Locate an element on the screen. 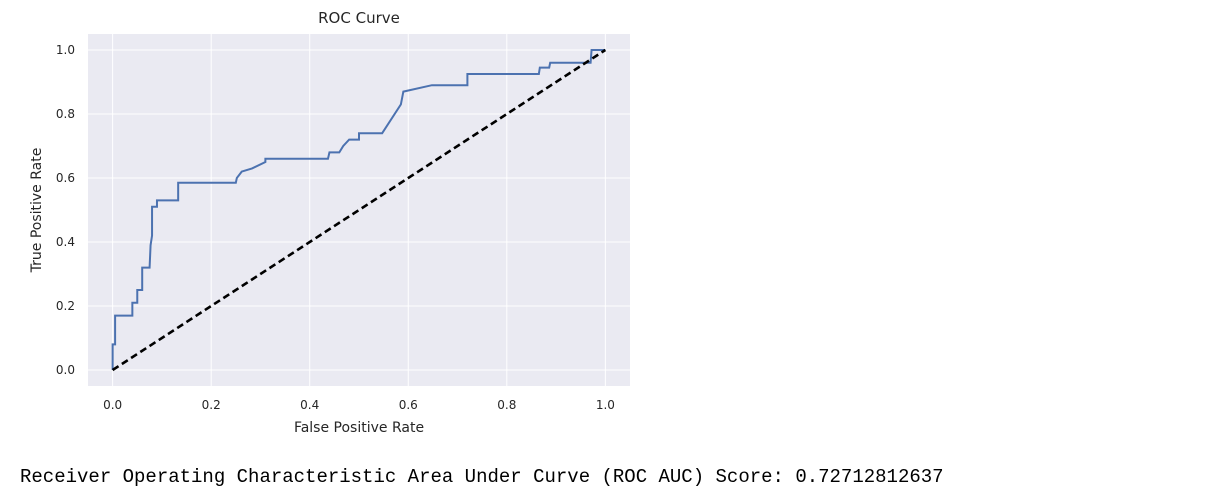 This screenshot has width=1207, height=502. x-tick-label: 0.4 is located at coordinates (309, 405).